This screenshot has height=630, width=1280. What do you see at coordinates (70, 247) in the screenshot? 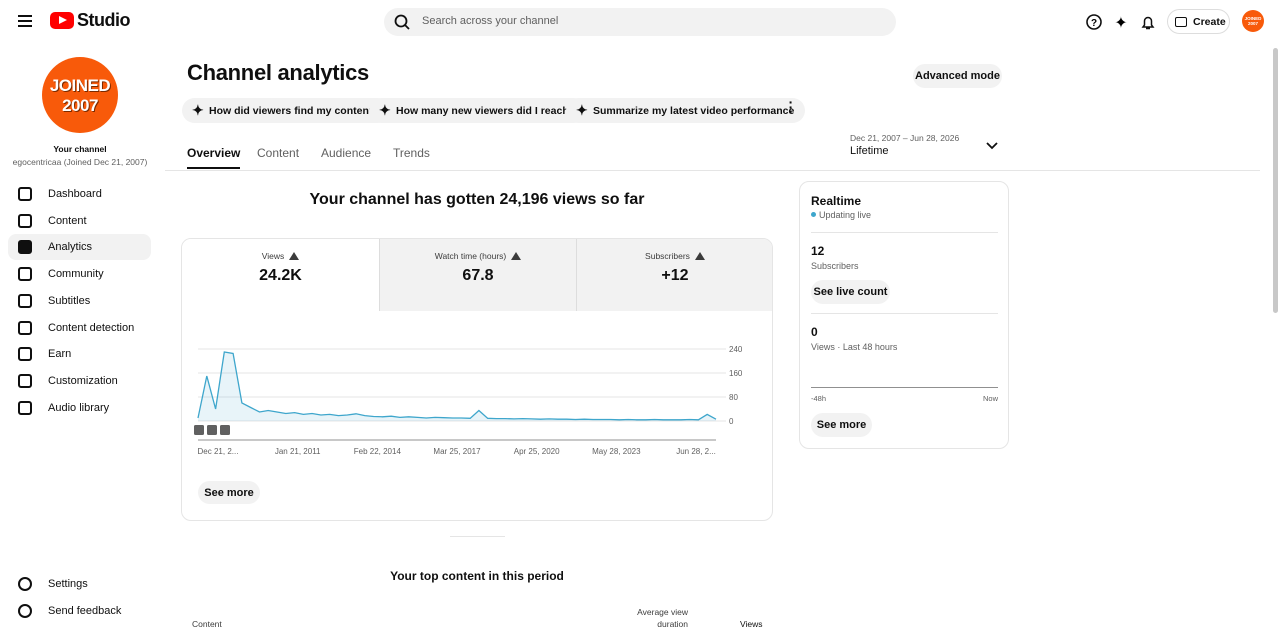
I see `nav-label: Analytics` at bounding box center [70, 247].